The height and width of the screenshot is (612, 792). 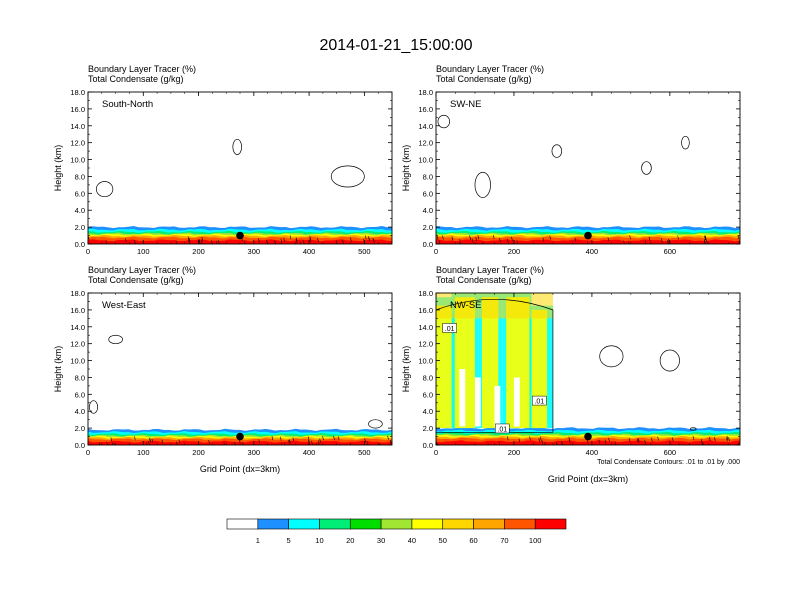 What do you see at coordinates (254, 251) in the screenshot?
I see `x-tick-label: 300` at bounding box center [254, 251].